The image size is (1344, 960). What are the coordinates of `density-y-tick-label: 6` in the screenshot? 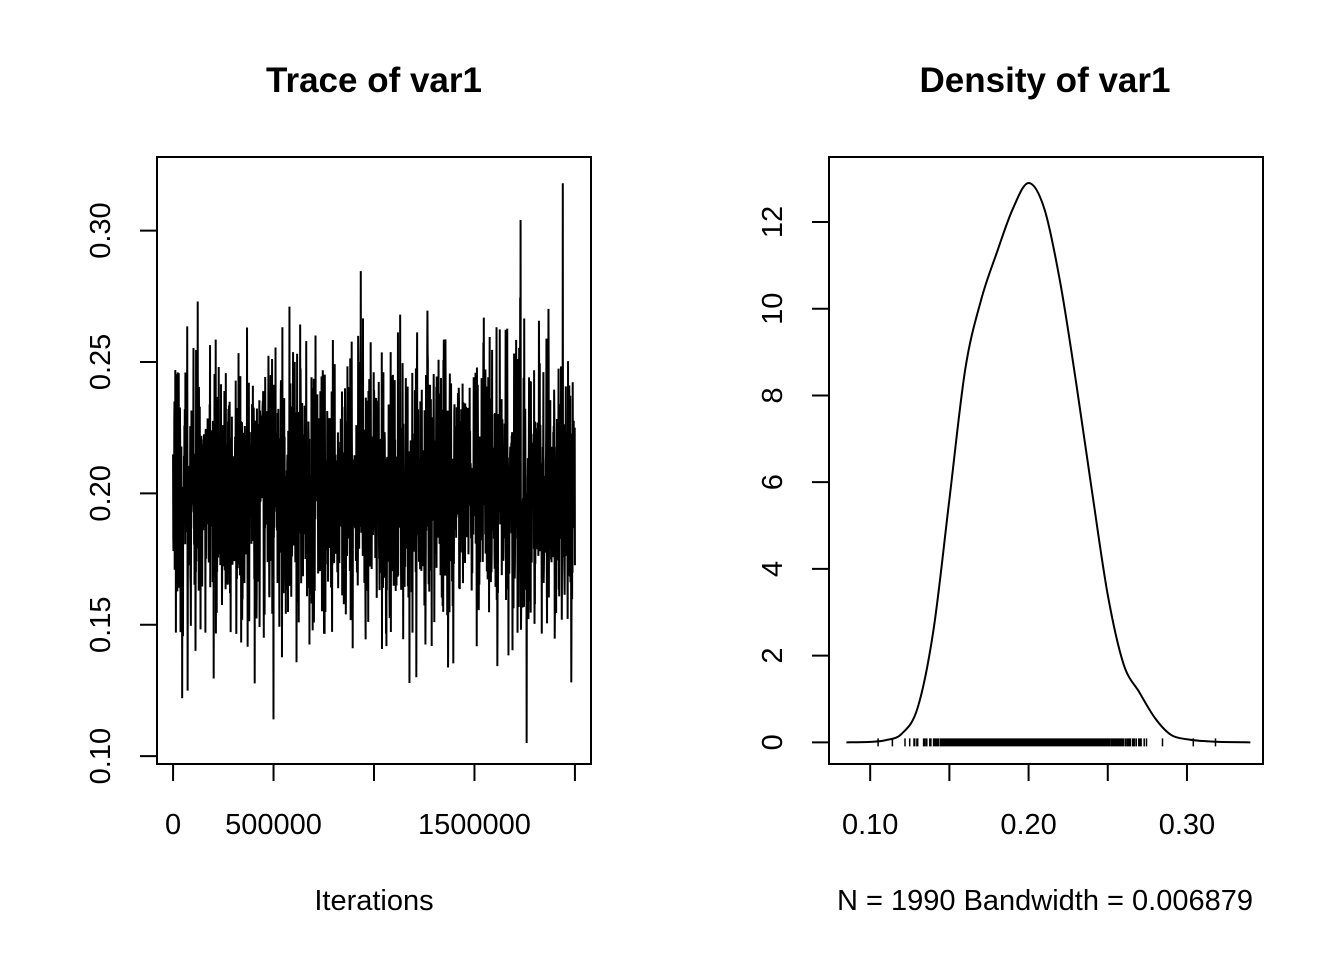 It's located at (773, 482).